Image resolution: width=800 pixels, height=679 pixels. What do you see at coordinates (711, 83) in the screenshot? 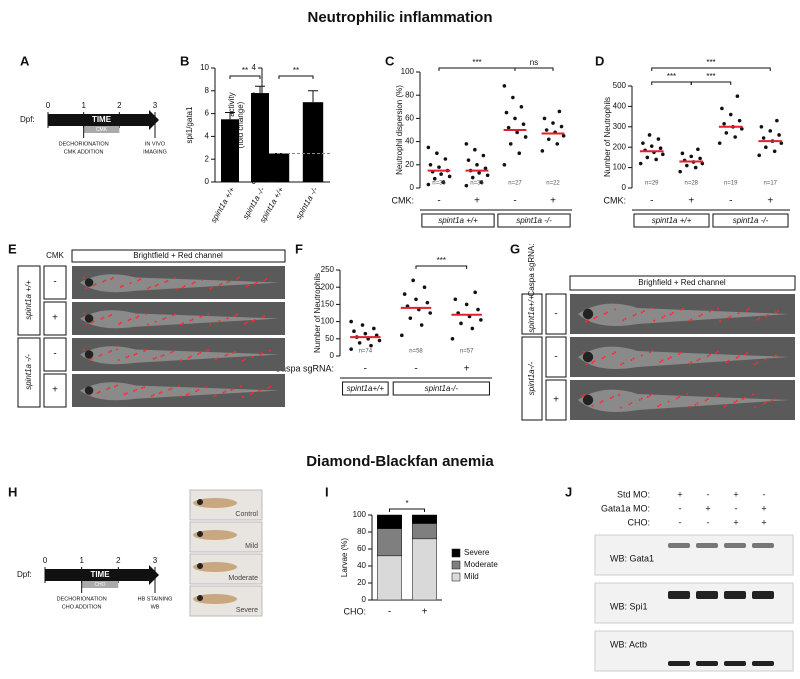
I see `significance-bracket` at bounding box center [711, 83].